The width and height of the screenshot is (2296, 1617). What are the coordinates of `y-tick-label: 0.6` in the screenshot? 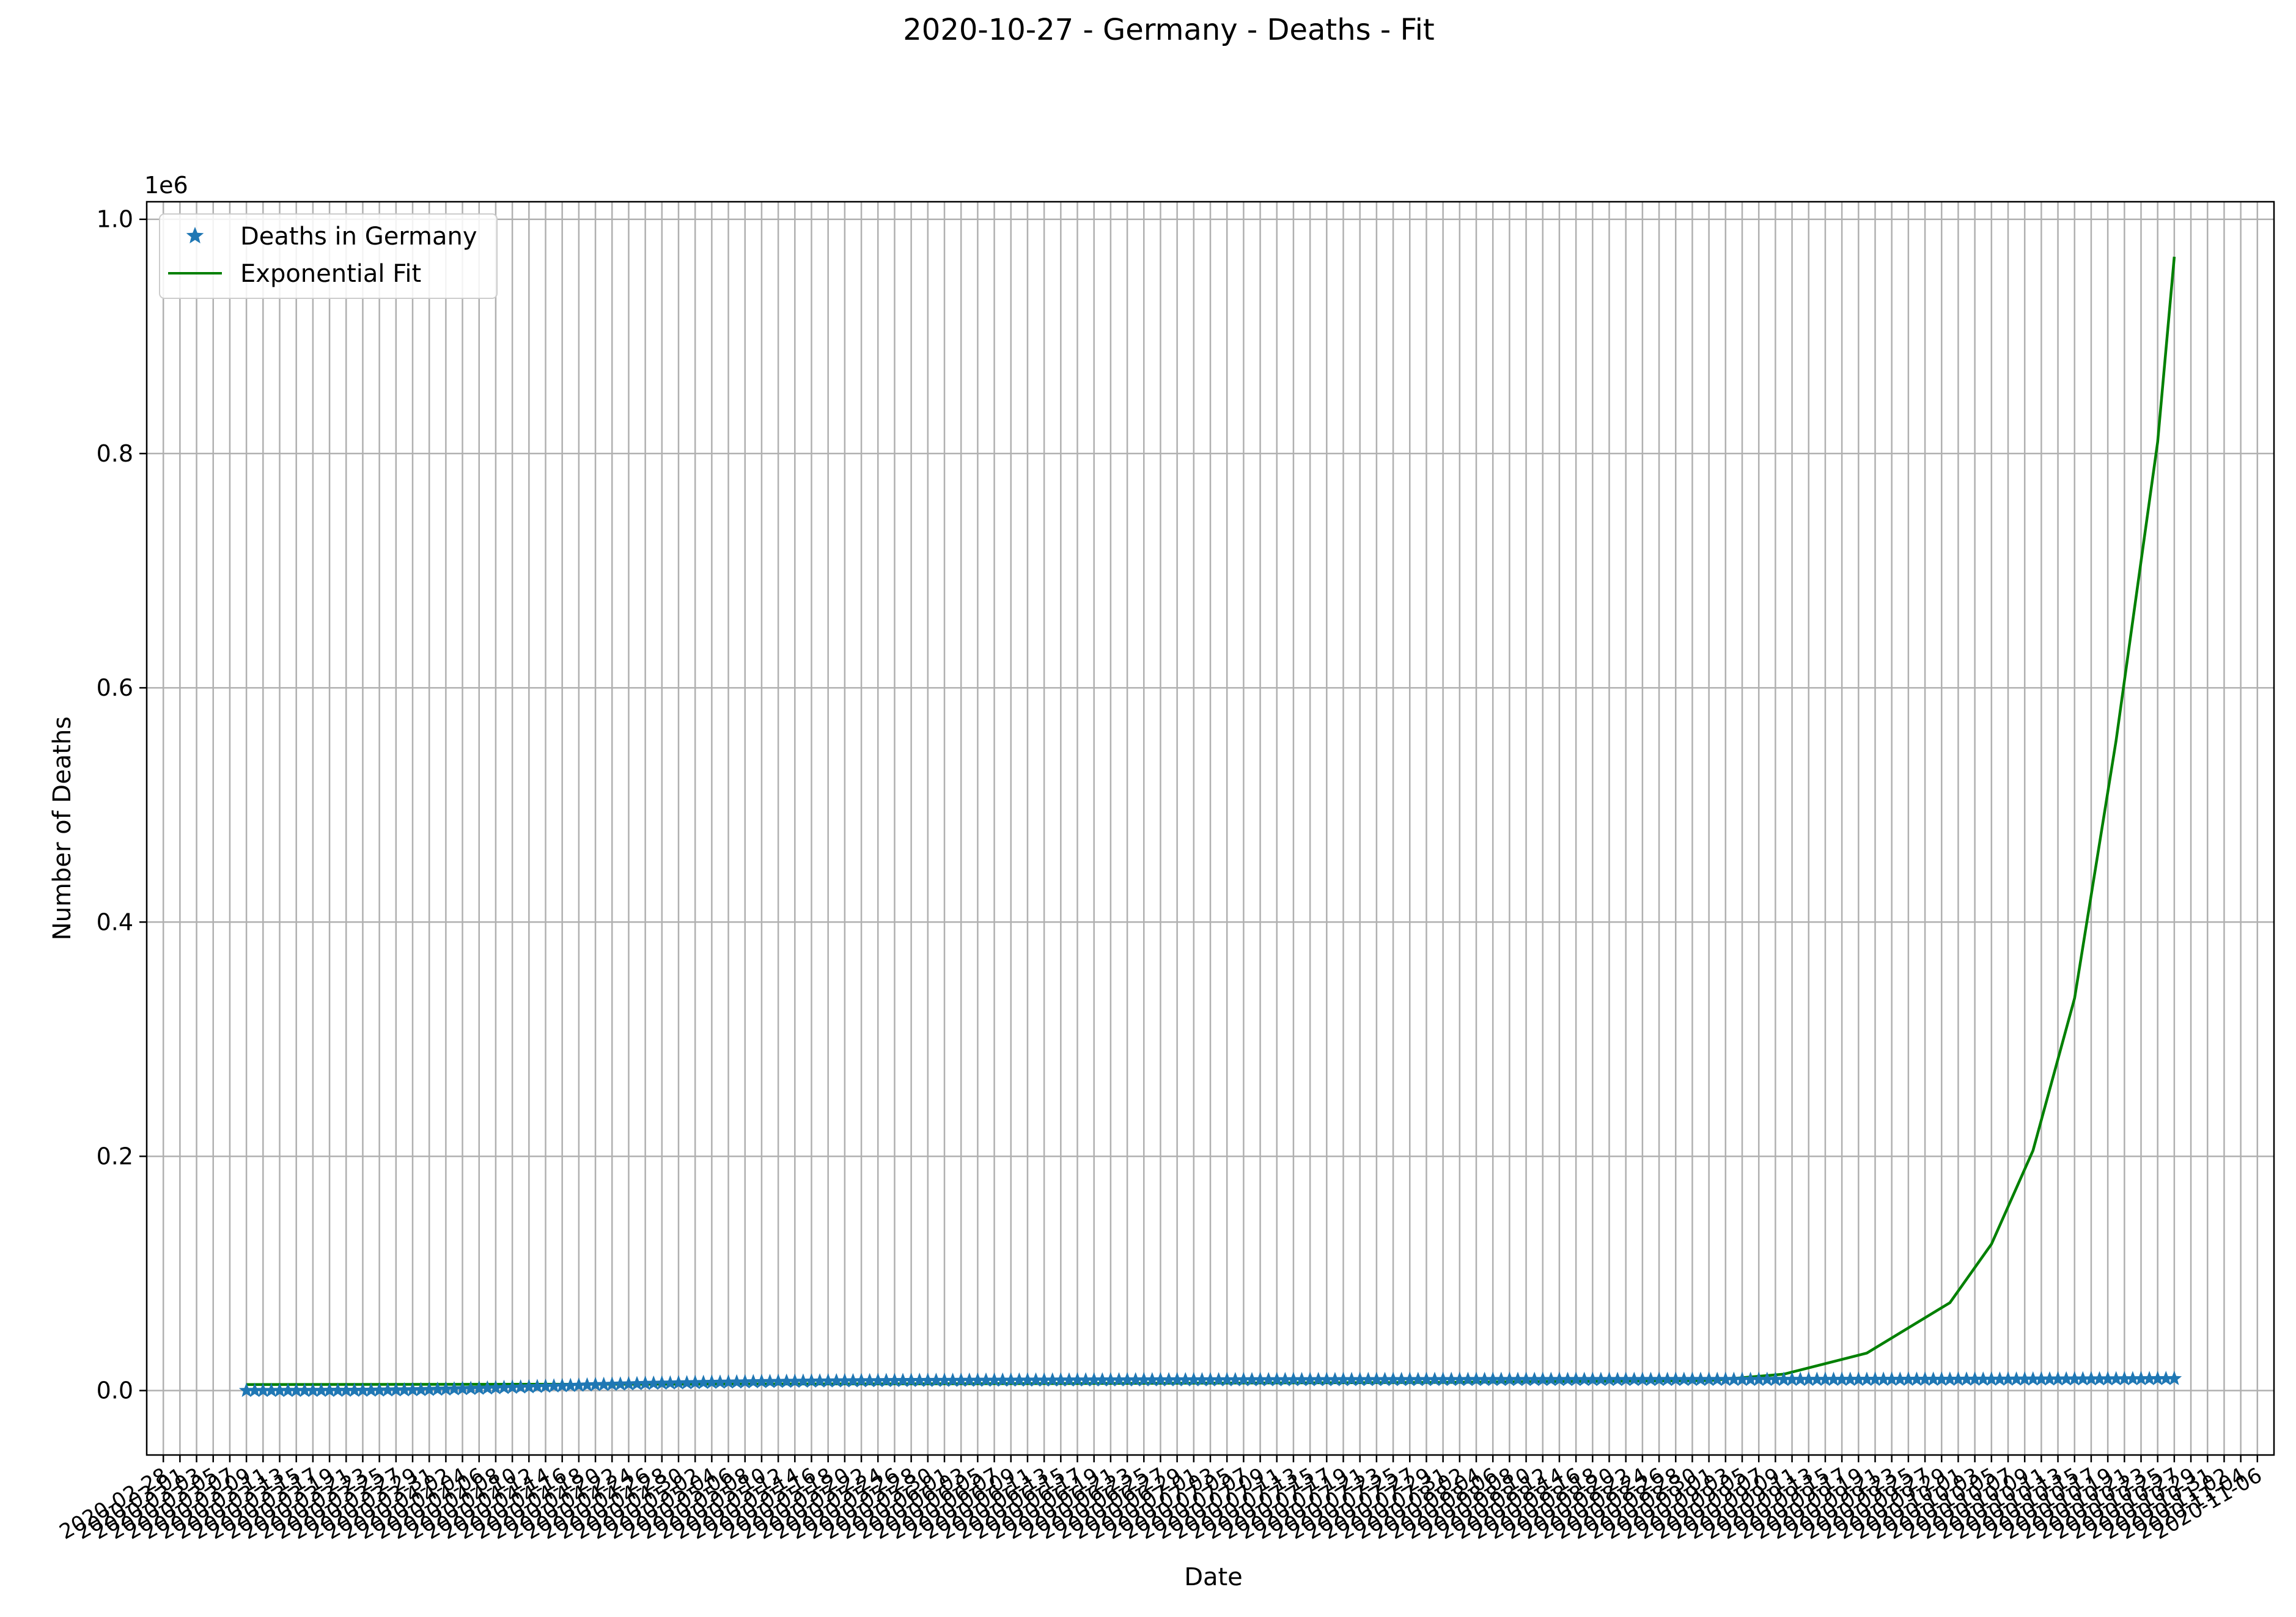 It's located at (115, 687).